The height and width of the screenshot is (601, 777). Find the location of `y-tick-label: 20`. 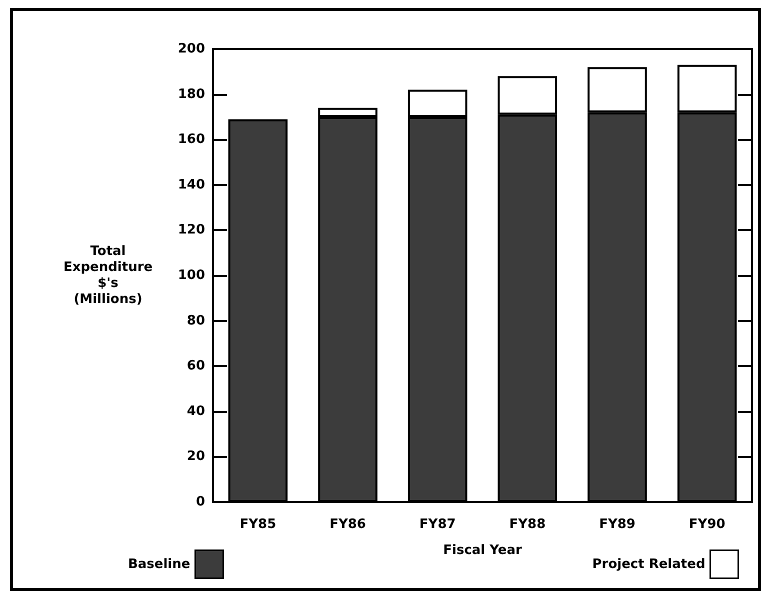

y-tick-label: 20 is located at coordinates (195, 456).